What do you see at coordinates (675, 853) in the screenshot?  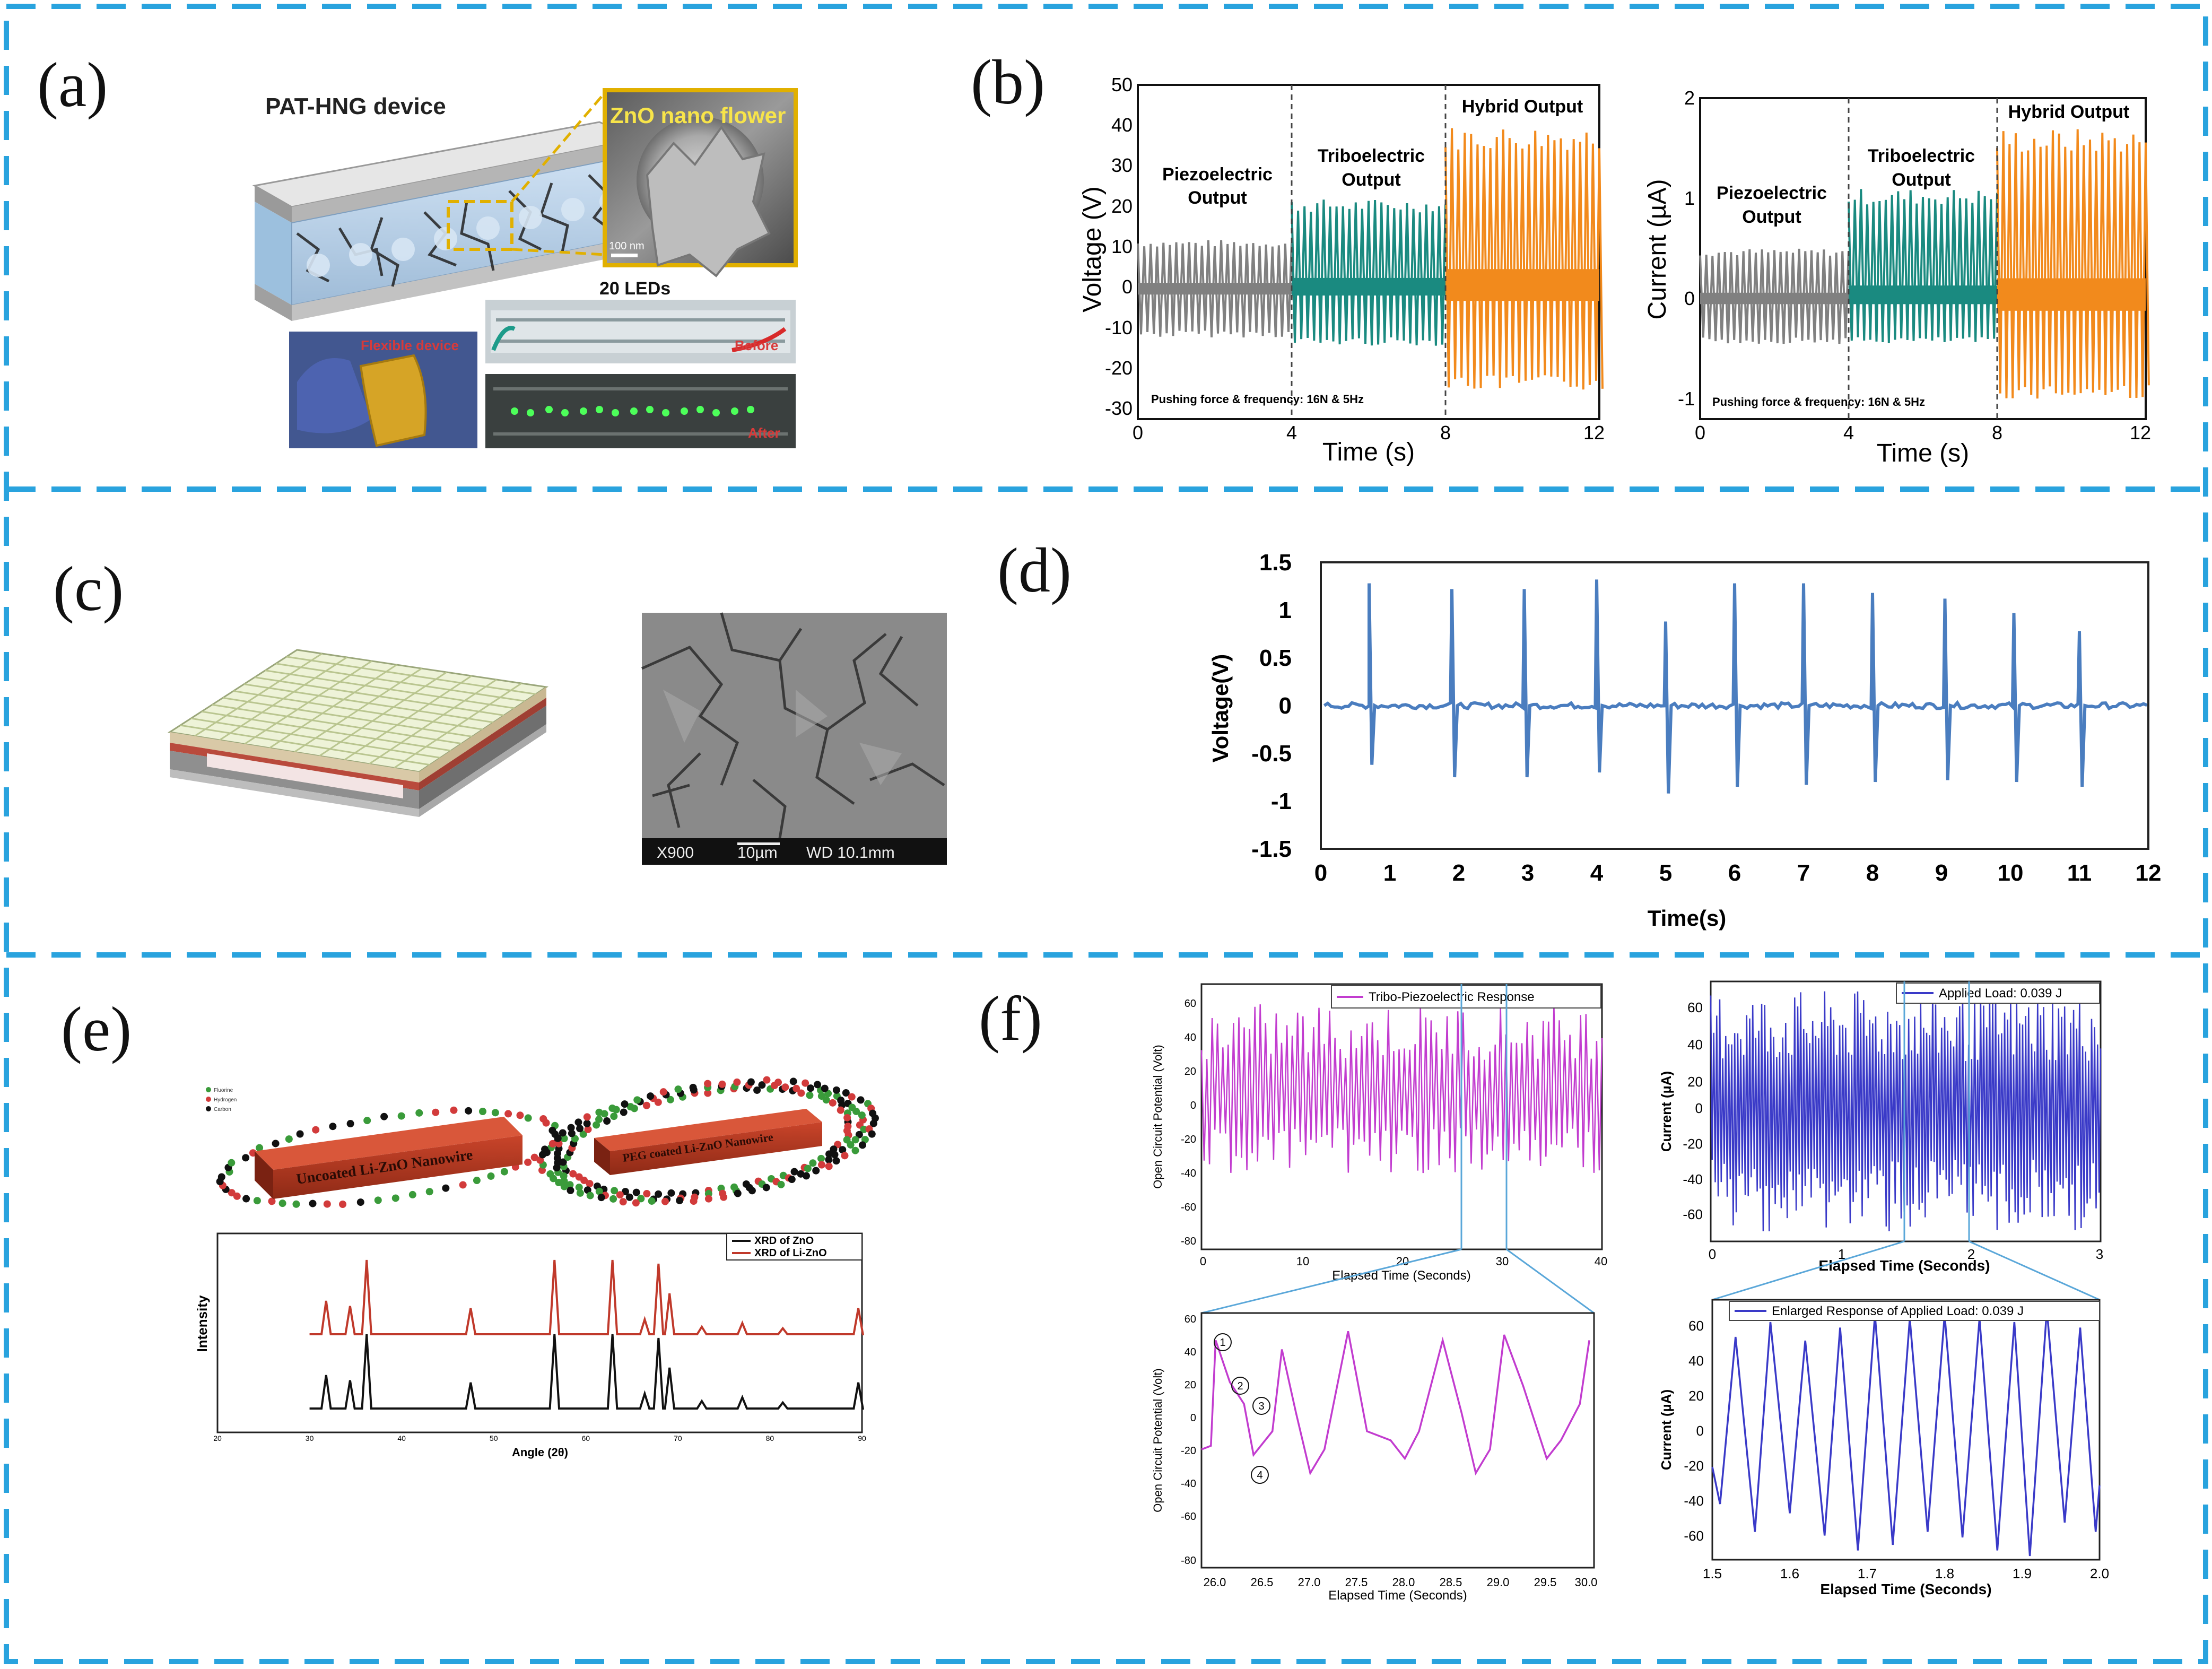 I see `sem-mag: X900` at bounding box center [675, 853].